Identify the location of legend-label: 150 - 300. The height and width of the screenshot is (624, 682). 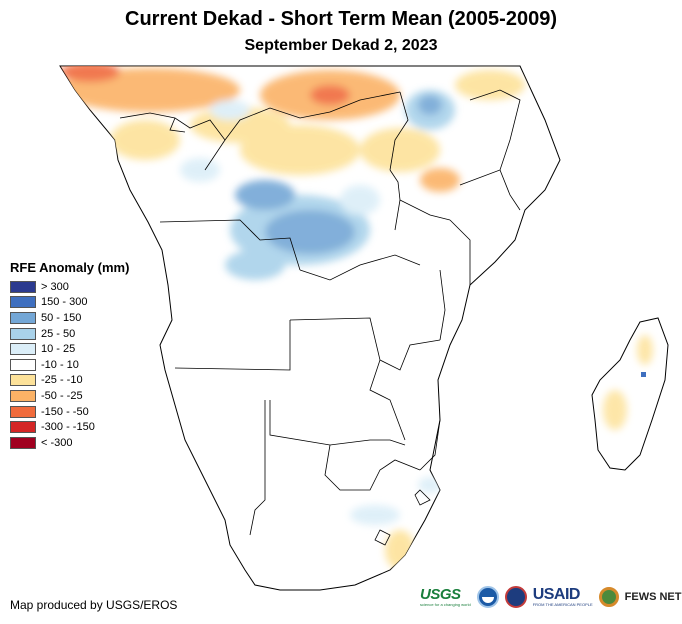
(64, 302).